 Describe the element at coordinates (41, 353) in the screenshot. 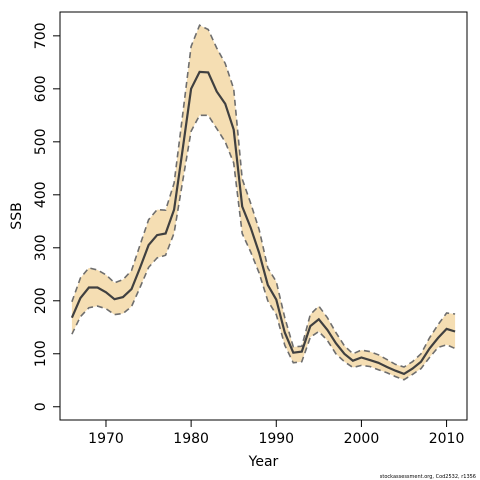

I see `y-tick-label: 100` at that location.